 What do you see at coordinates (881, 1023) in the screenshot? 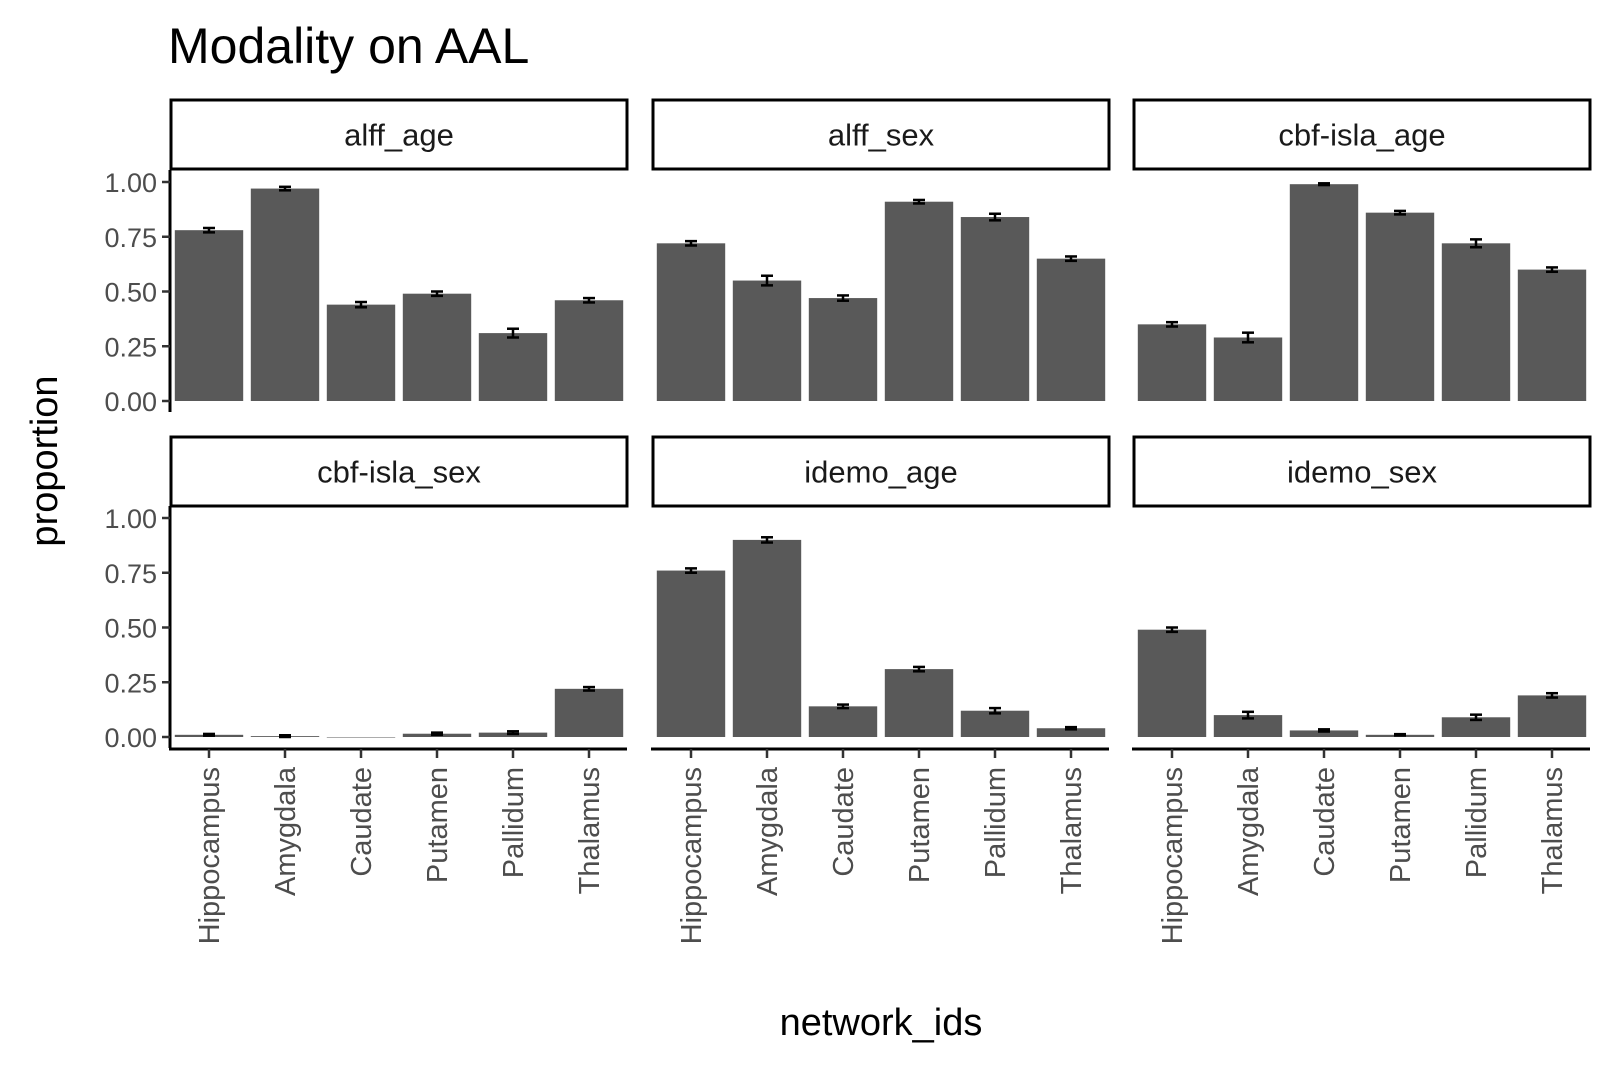
I see `x-axis-title: network_ids` at bounding box center [881, 1023].